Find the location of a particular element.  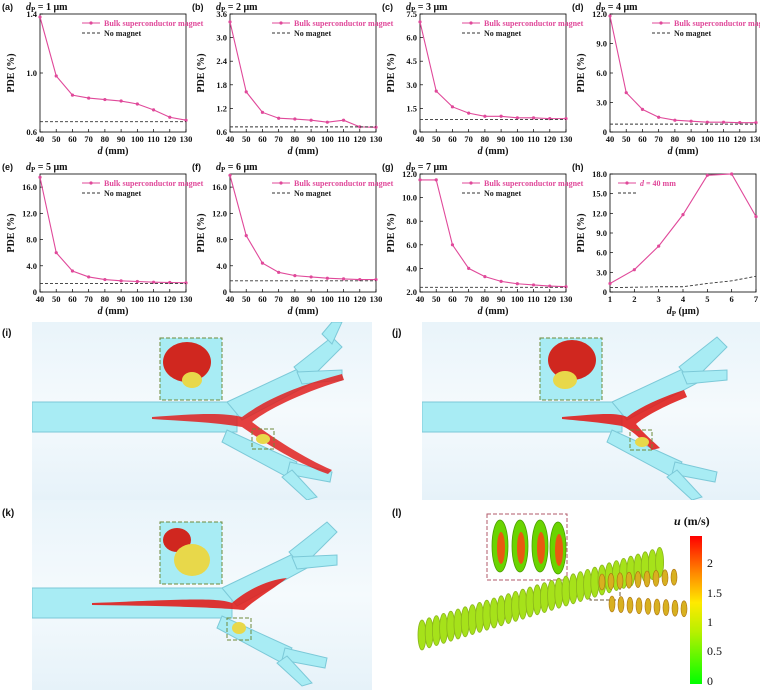

x-tick-label: 60 is located at coordinates (72, 139).